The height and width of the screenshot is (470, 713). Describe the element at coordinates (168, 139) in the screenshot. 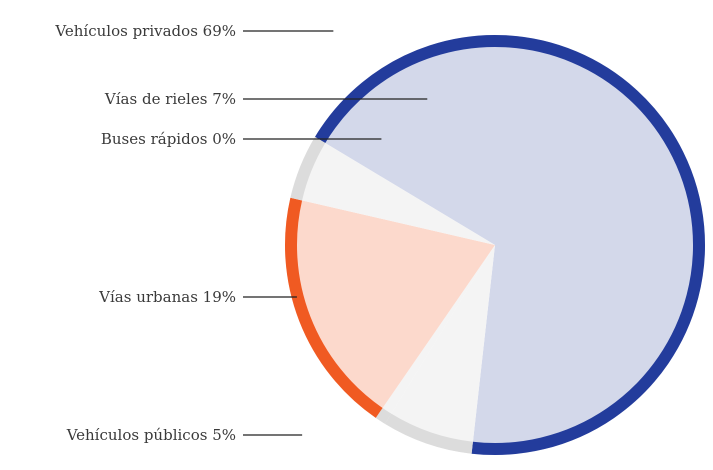

I see `slice-label-buses-rapidos: Buses rápidos 0%` at that location.